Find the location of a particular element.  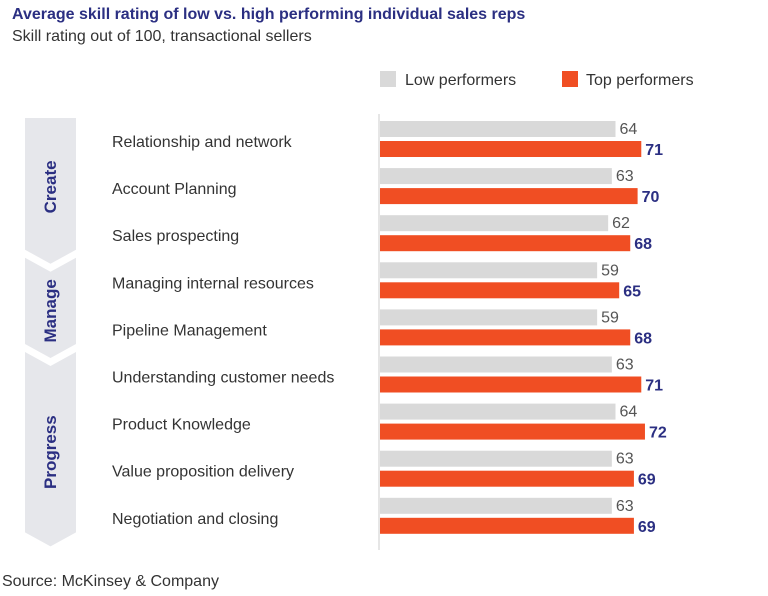

data-label-low: 62 is located at coordinates (621, 223).